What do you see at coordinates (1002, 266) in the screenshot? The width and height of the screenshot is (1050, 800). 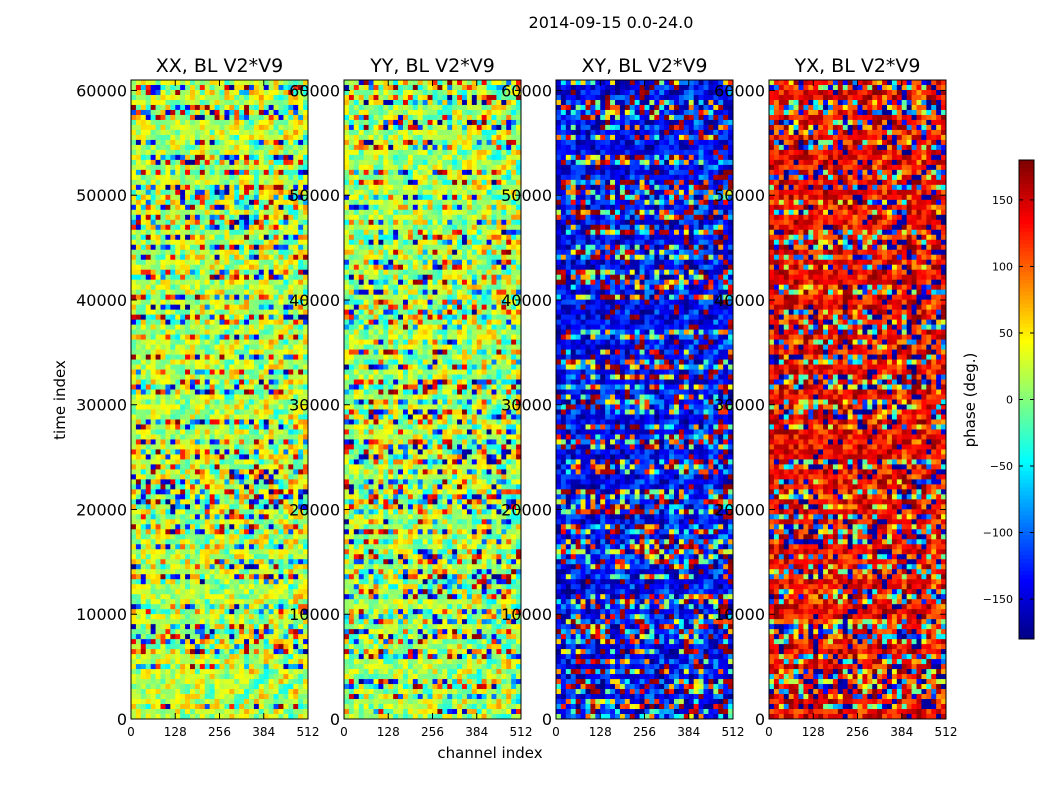 I see `colorbar-tick-label: 100` at bounding box center [1002, 266].